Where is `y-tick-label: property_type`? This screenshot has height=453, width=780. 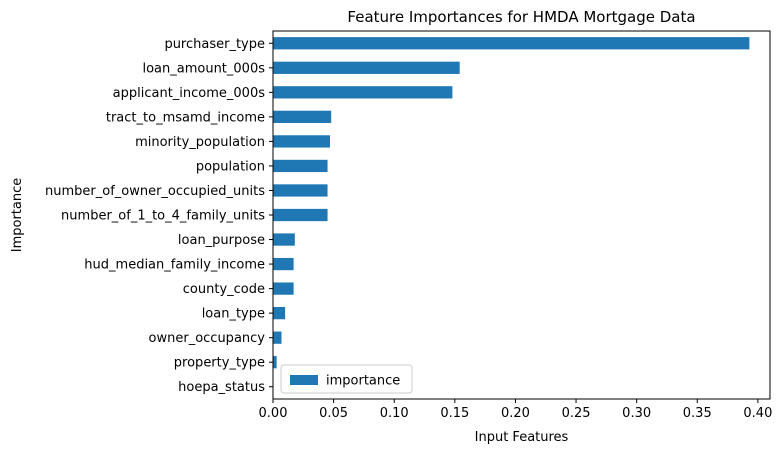
y-tick-label: property_type is located at coordinates (219, 363).